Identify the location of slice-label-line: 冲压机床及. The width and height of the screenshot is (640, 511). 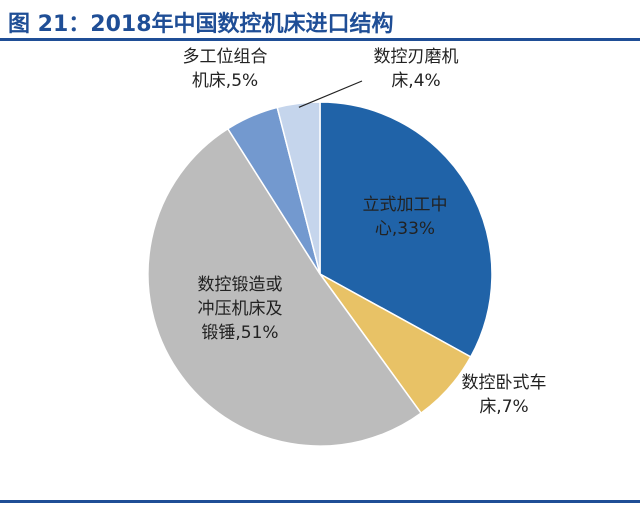
(240, 309).